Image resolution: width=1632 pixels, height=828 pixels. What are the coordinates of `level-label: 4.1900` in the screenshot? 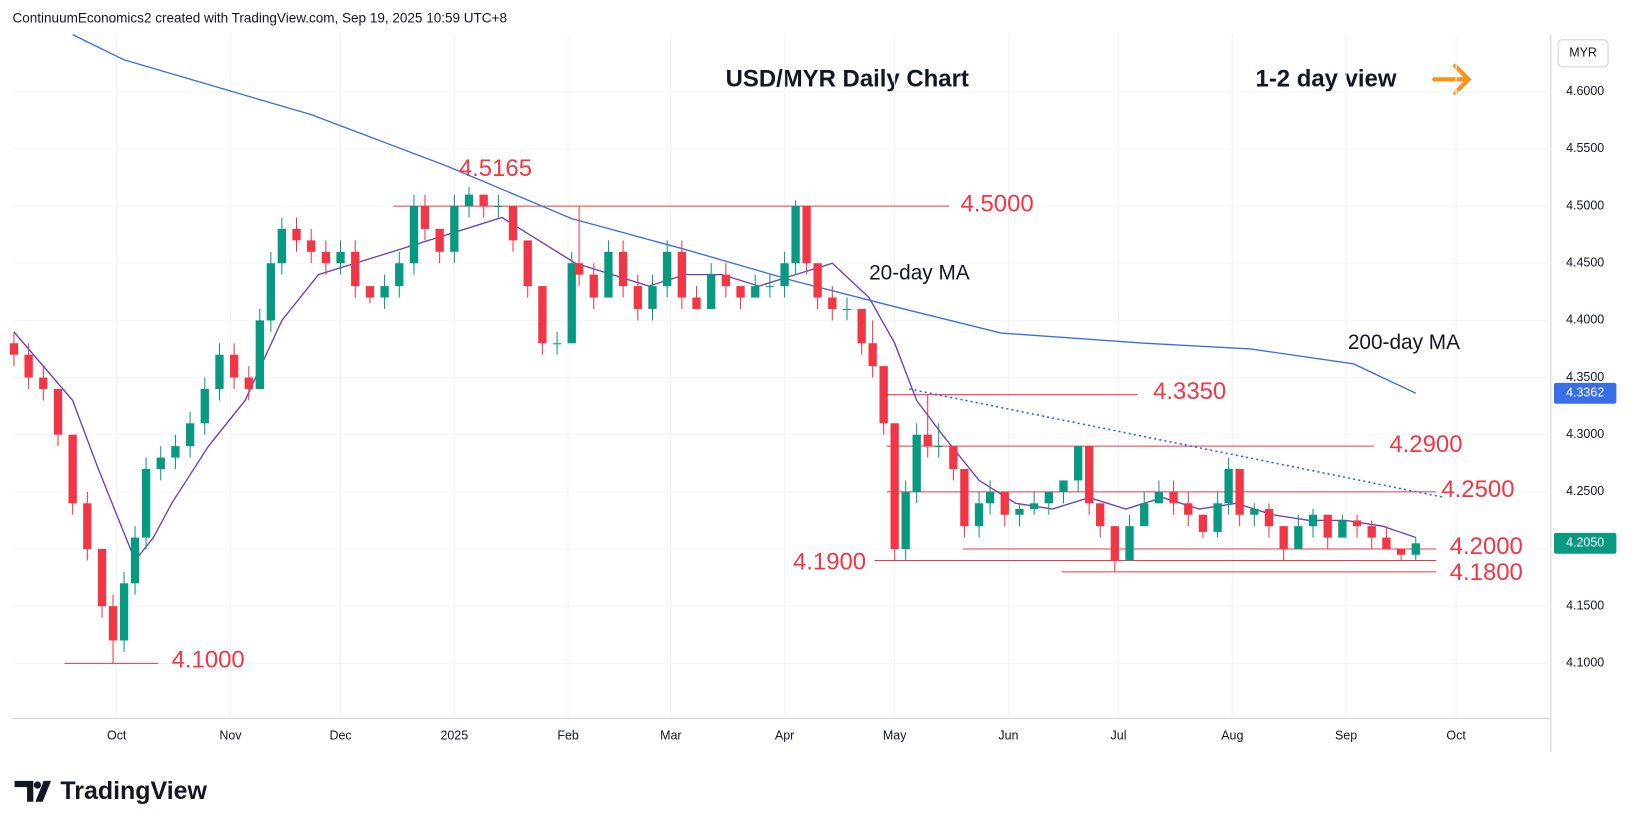 It's located at (829, 562).